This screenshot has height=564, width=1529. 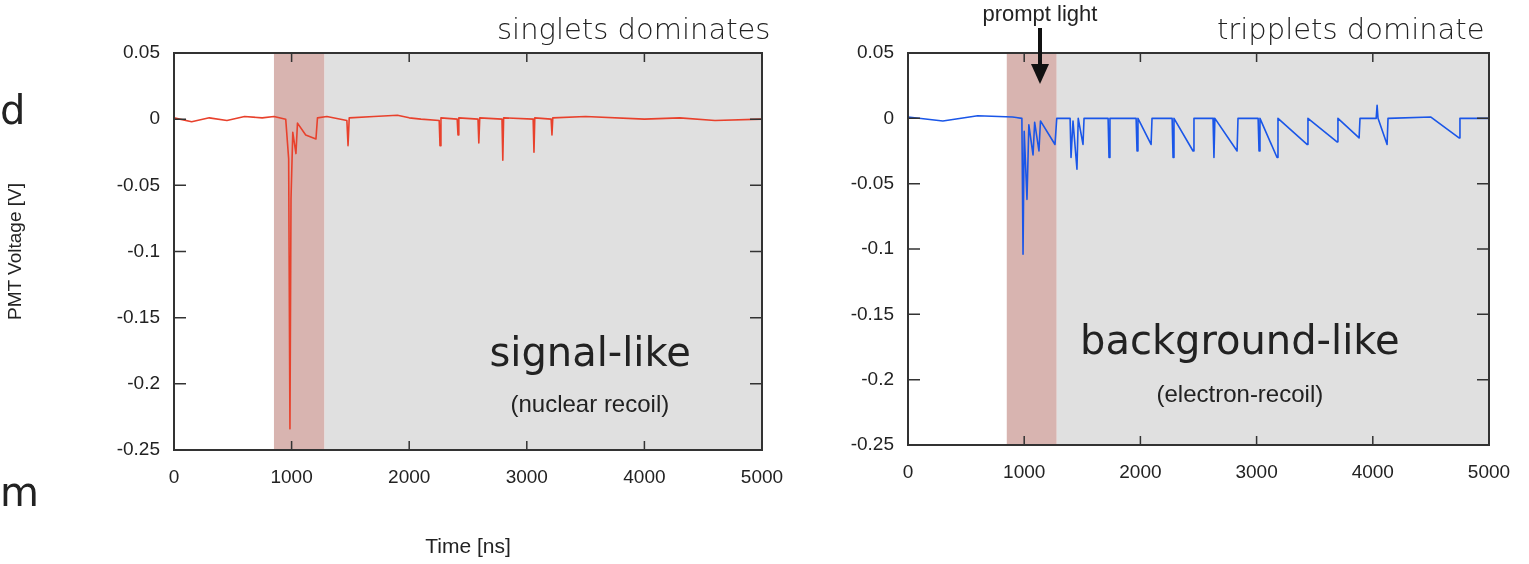 What do you see at coordinates (1240, 340) in the screenshot?
I see `annotation: background-like` at bounding box center [1240, 340].